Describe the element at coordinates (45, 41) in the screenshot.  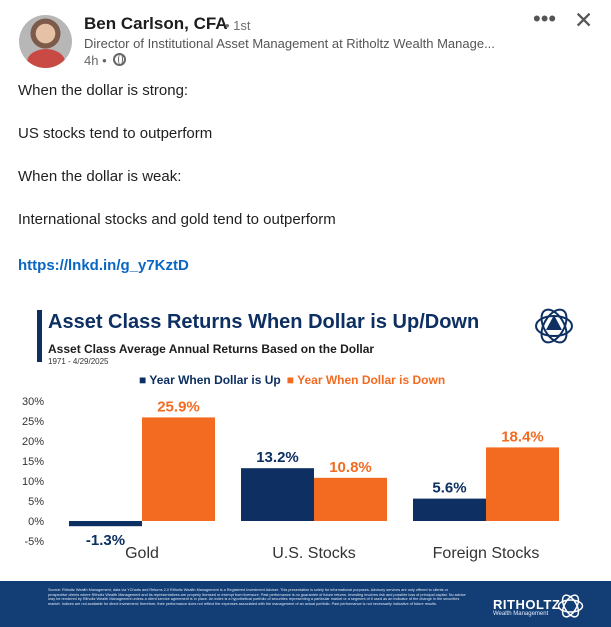
I see `avatar` at that location.